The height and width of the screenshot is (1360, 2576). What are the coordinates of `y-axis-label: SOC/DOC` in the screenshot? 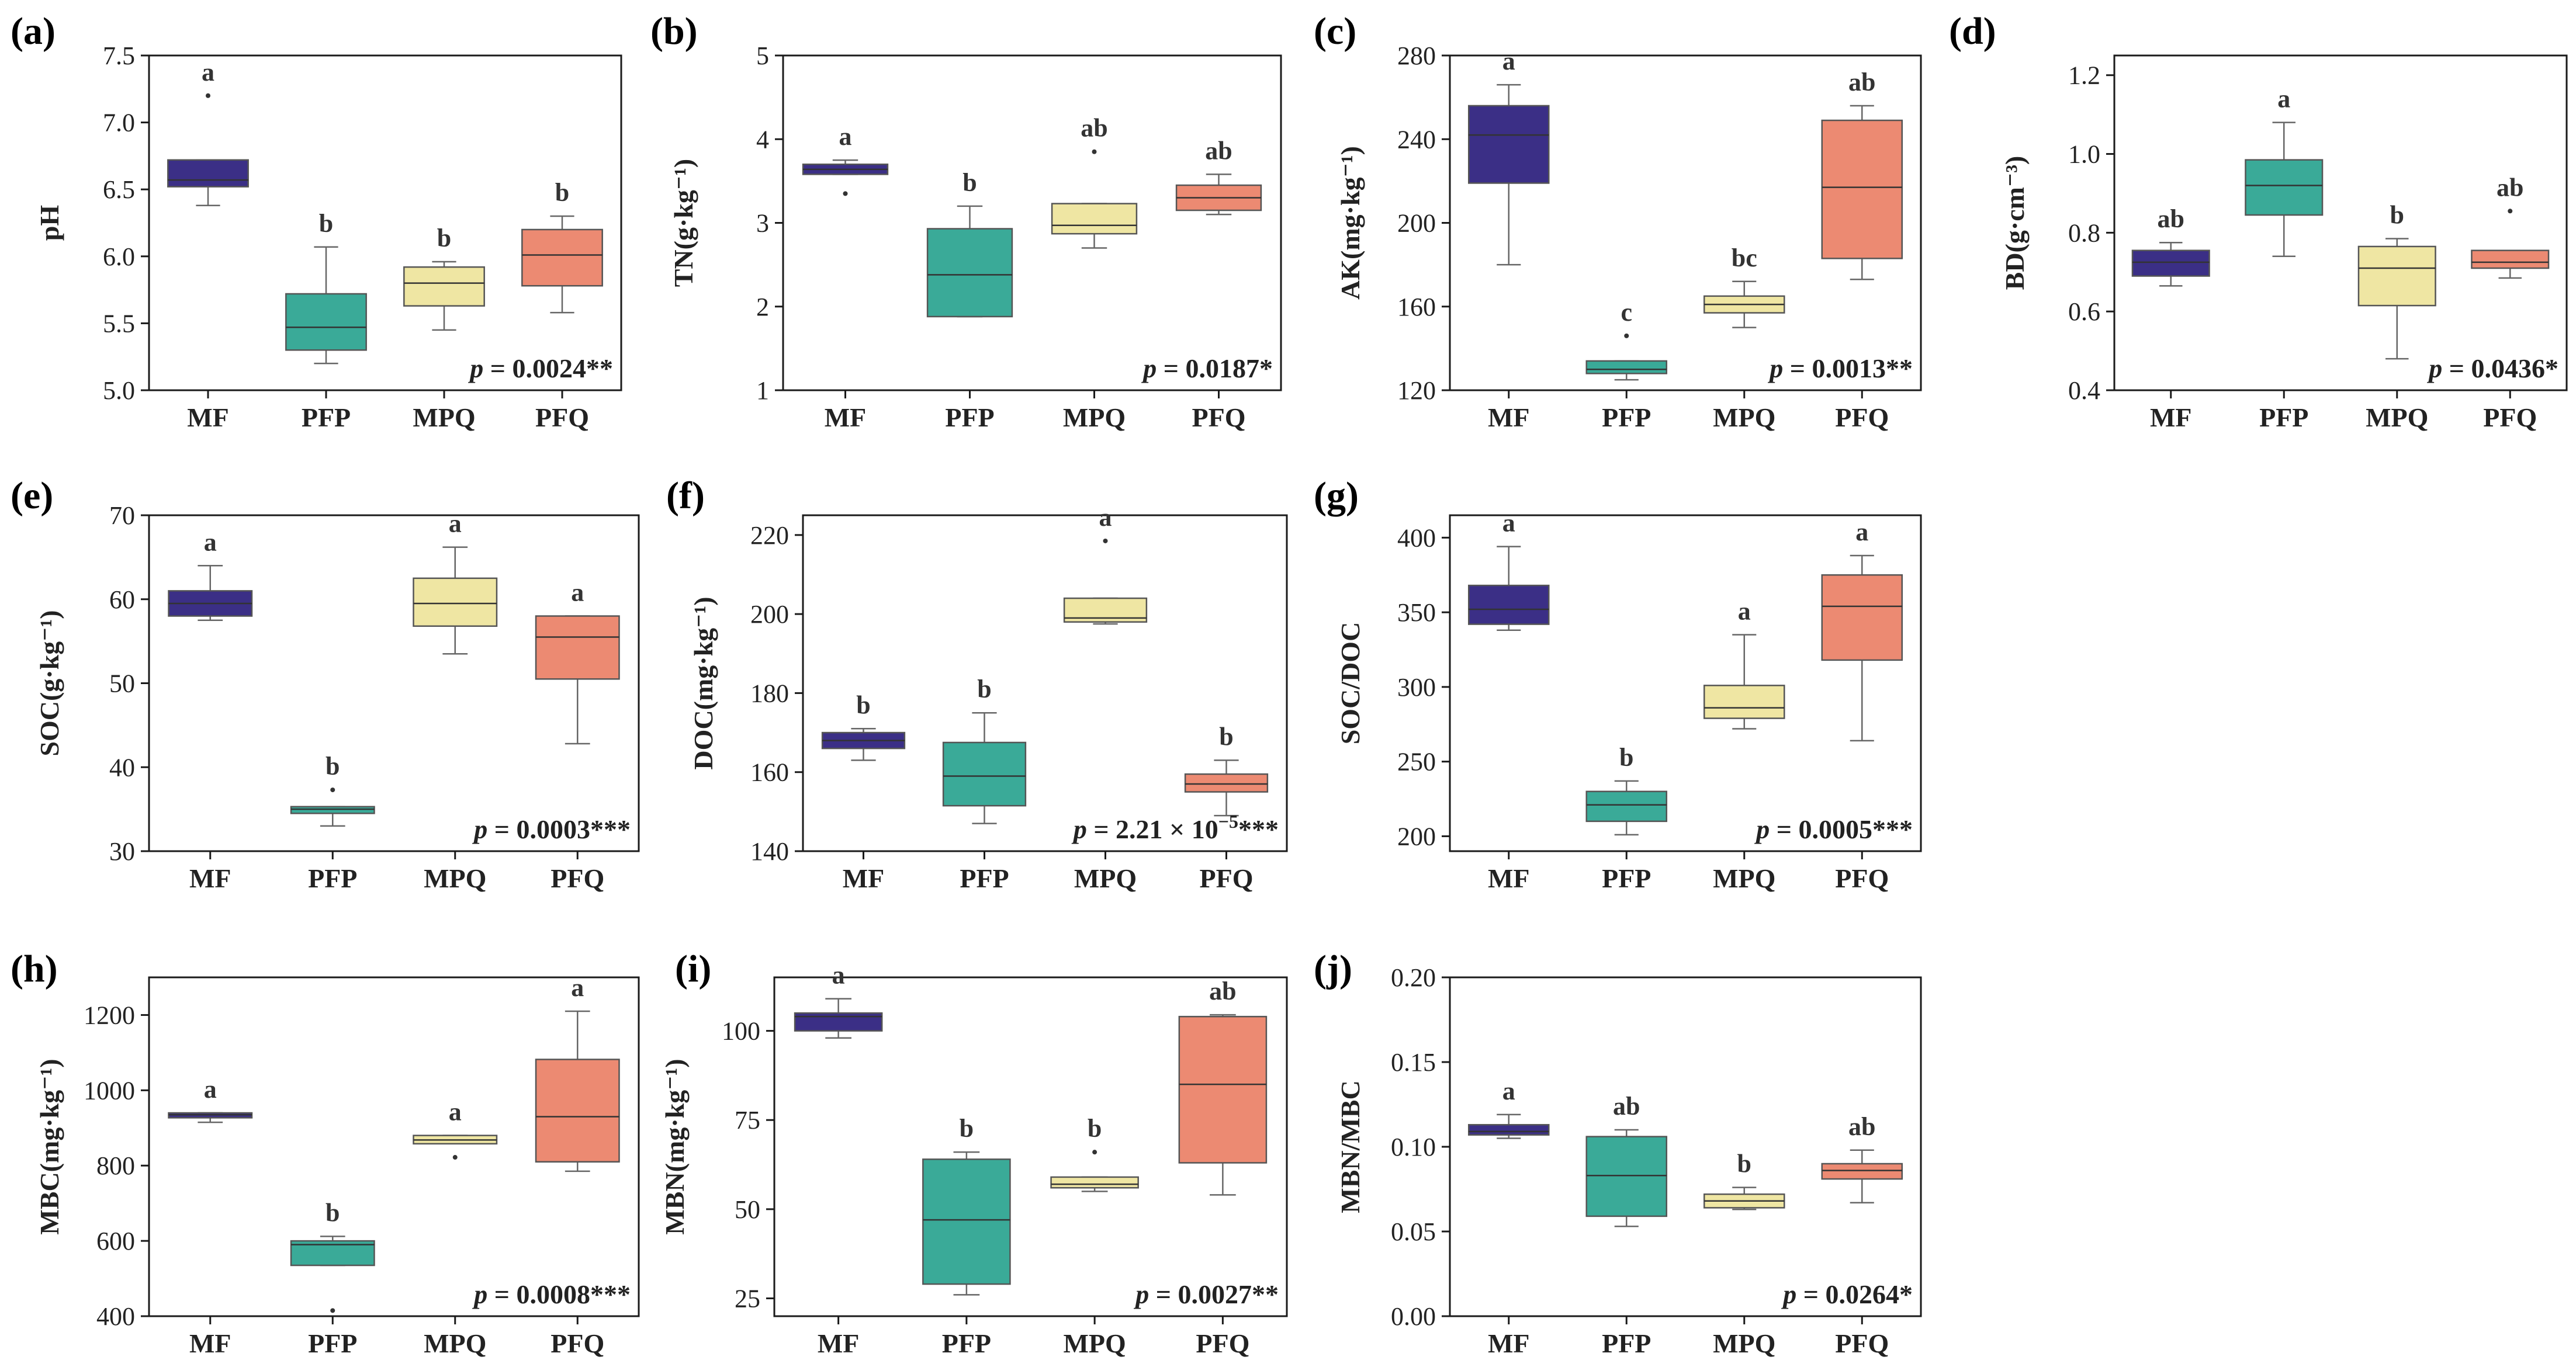 It's located at (1350, 683).